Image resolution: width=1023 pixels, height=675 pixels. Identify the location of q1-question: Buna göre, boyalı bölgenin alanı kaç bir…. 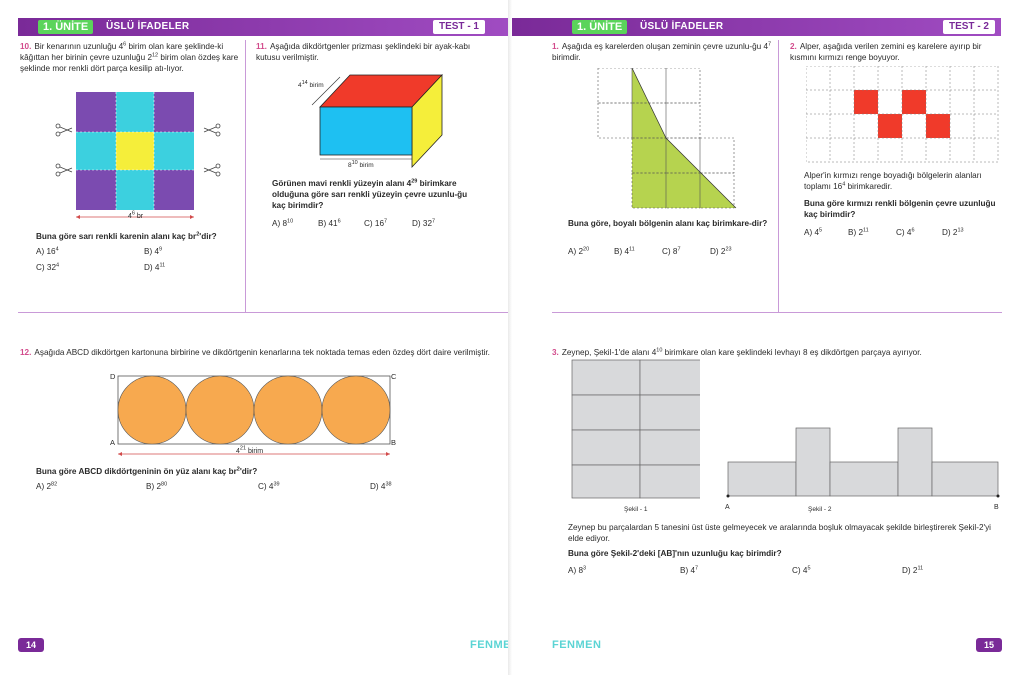
(668, 223).